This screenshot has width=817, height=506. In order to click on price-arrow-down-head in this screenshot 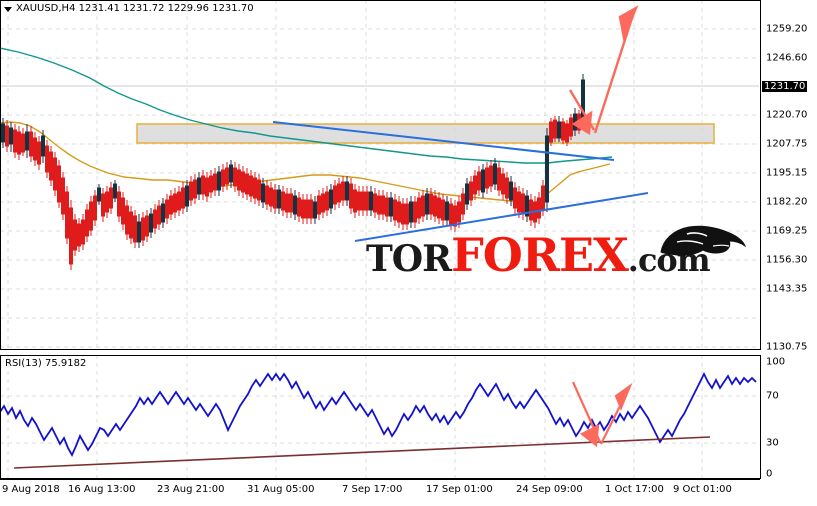, I will do `click(582, 123)`.